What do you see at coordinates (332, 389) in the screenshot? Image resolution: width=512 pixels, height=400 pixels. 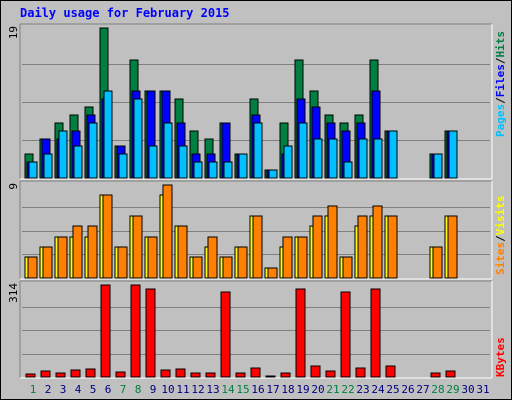 I see `x-tick-label: 21` at bounding box center [332, 389].